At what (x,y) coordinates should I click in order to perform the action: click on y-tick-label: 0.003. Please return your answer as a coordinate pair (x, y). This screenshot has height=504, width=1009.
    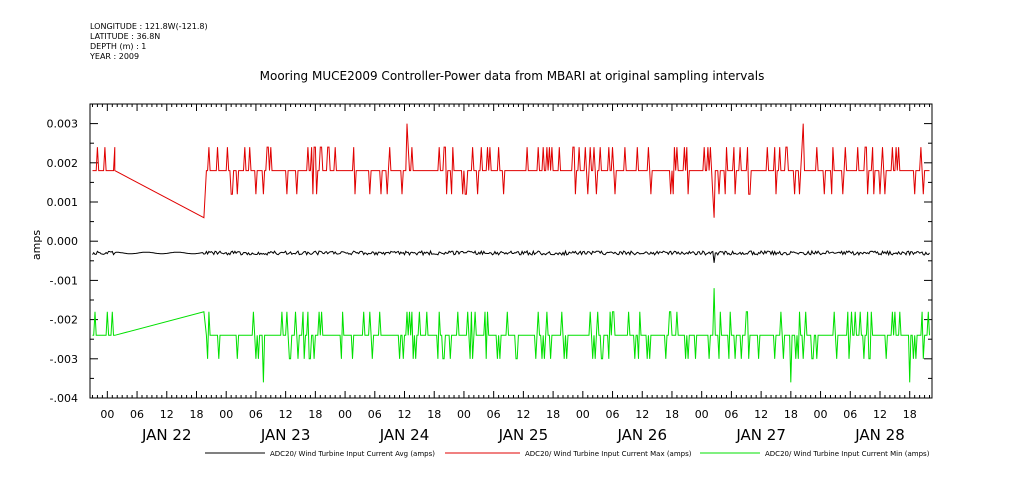
    Looking at the image, I should click on (63, 124).